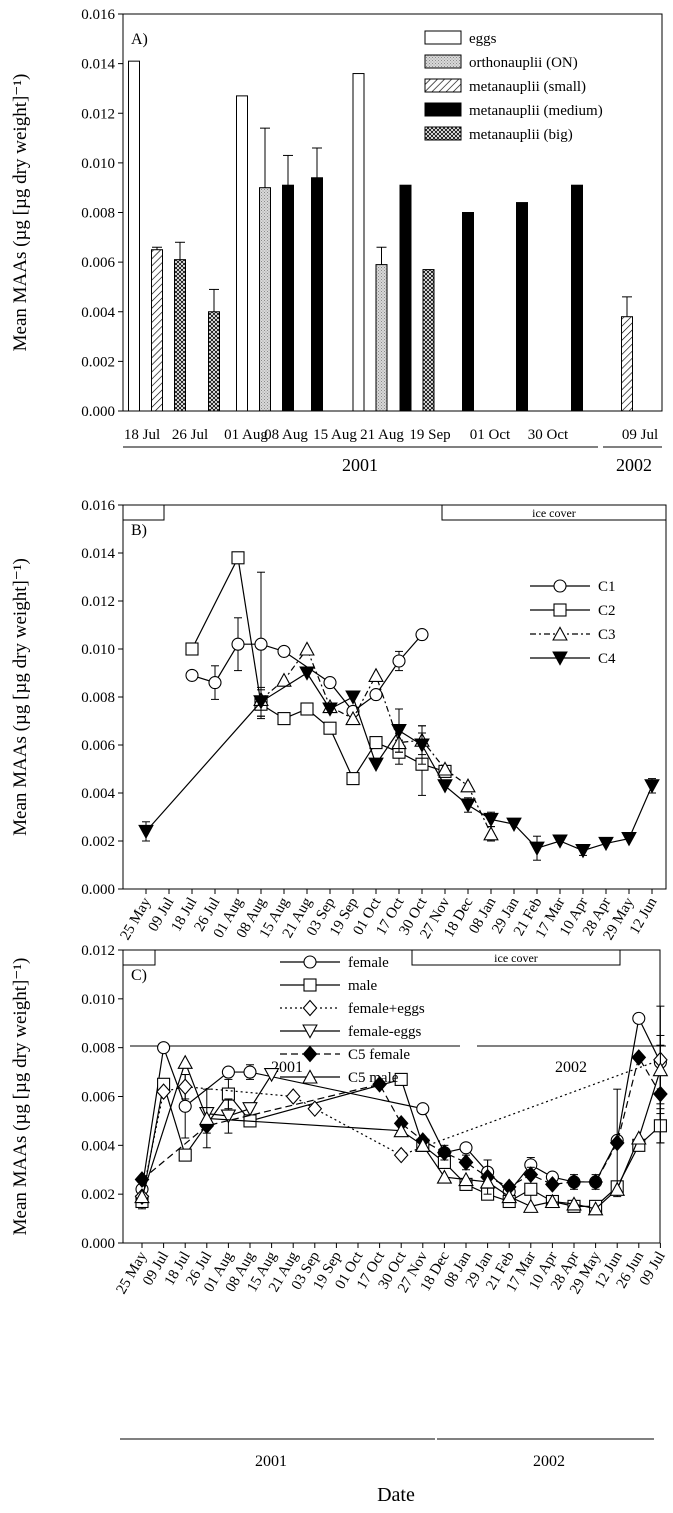 The width and height of the screenshot is (673, 1513). I want to click on legend-swatch-metanauplii-medium, so click(443, 109).